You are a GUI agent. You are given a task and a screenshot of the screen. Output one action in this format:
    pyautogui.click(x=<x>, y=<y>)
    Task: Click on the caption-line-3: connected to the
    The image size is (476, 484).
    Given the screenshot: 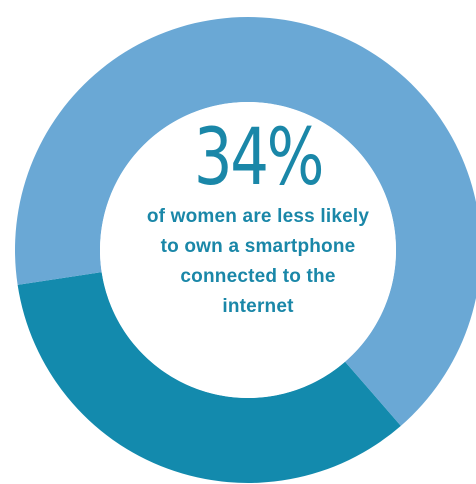 What is the action you would take?
    pyautogui.click(x=258, y=276)
    